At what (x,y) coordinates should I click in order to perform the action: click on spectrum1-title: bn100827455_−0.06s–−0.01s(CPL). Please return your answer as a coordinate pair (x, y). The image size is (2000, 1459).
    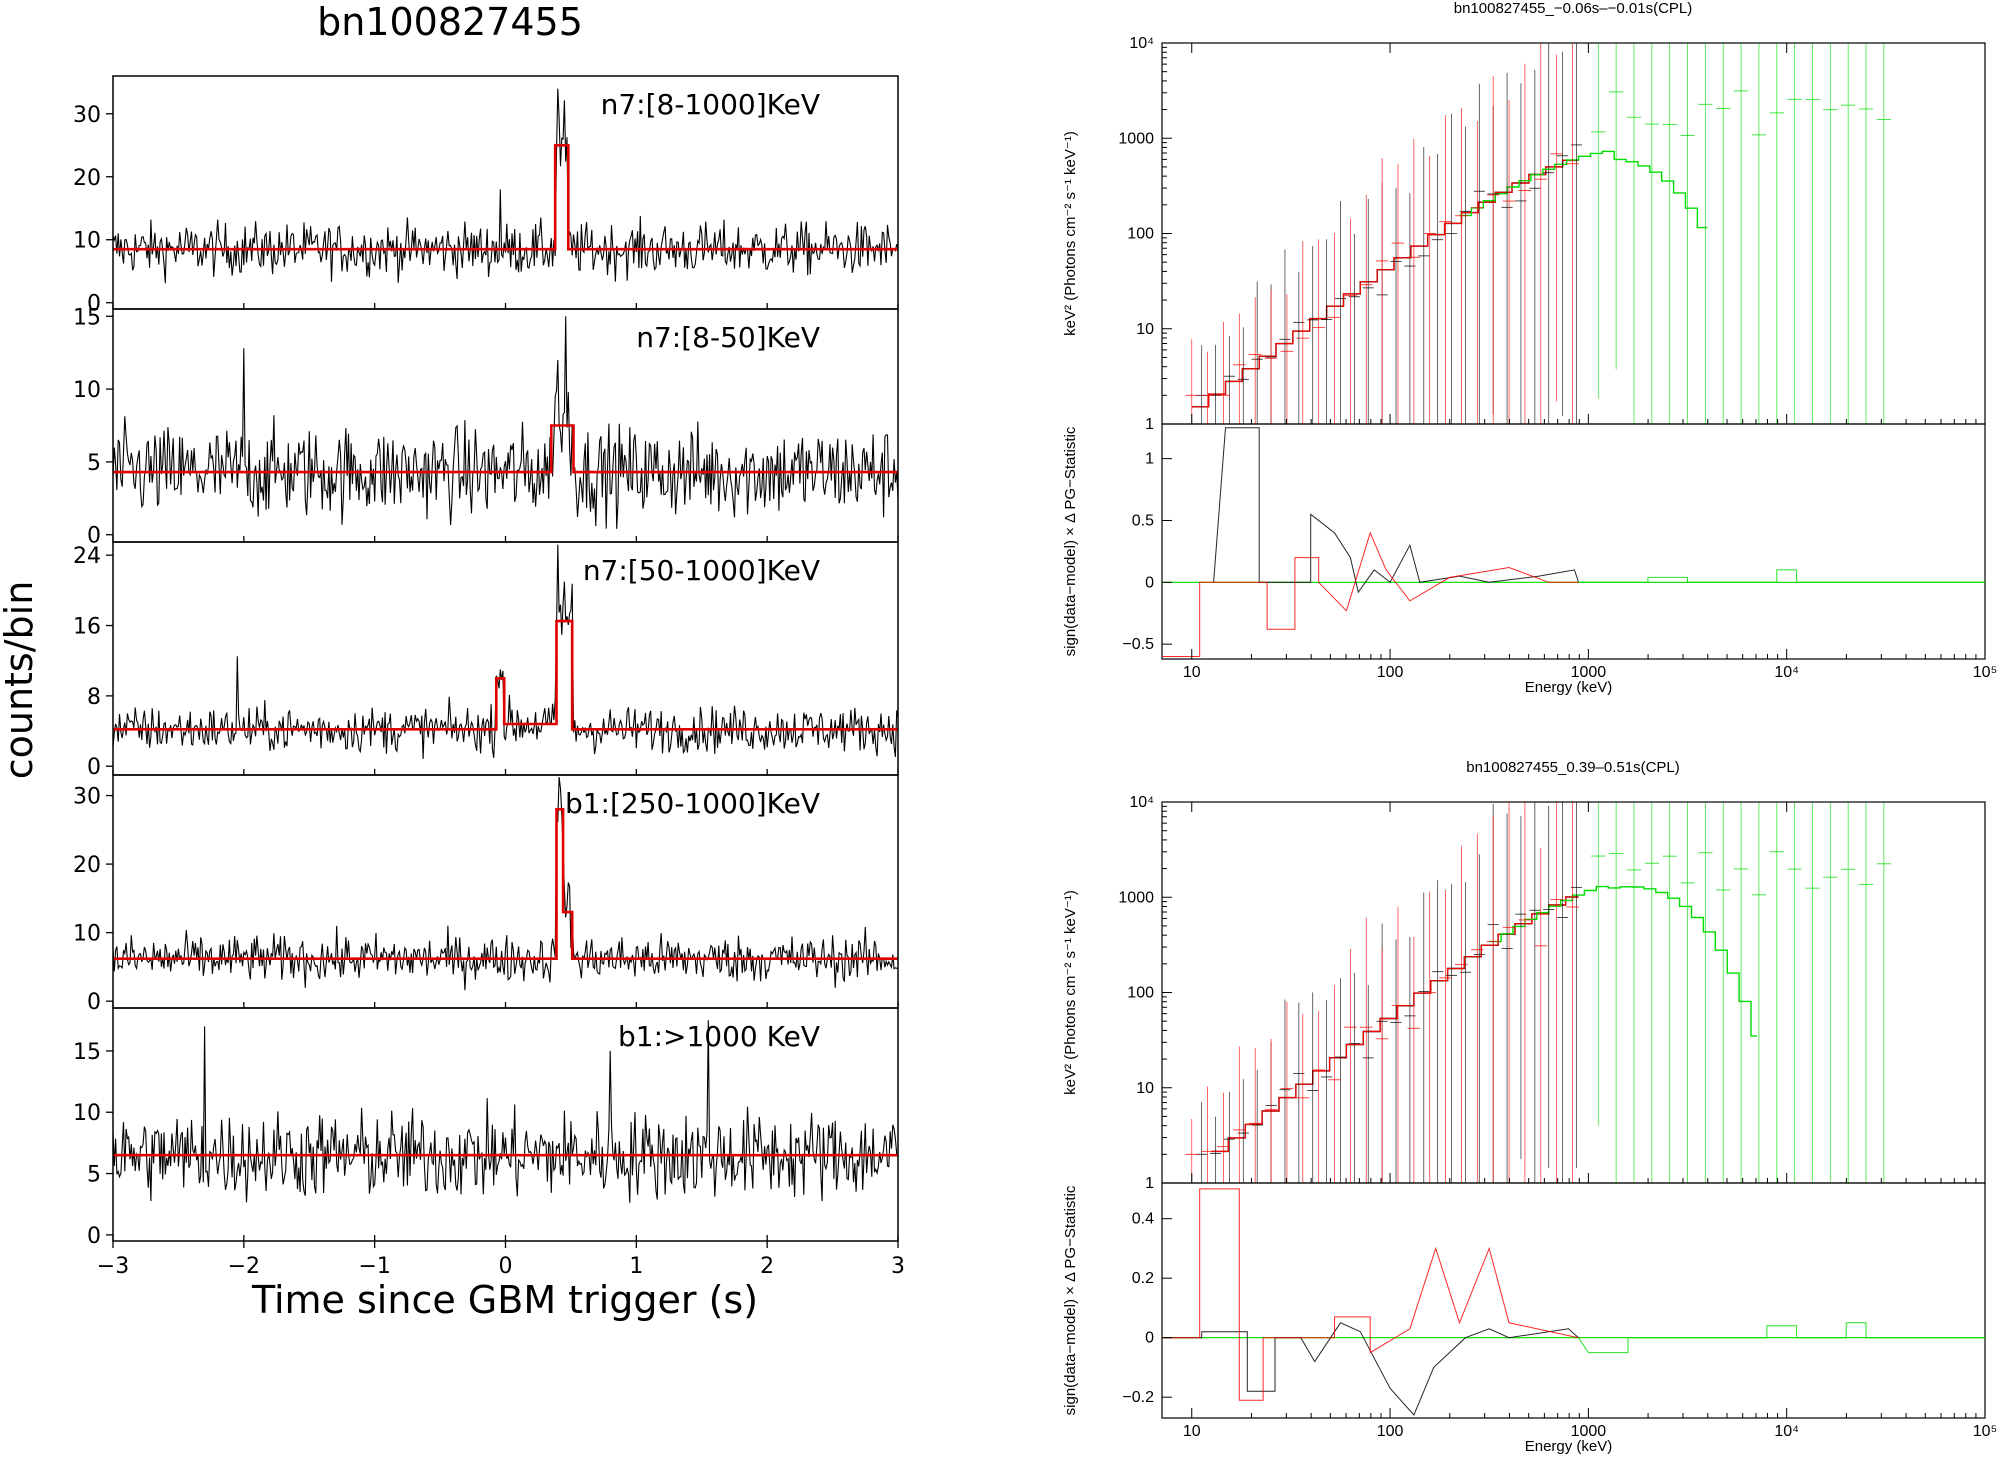
    Looking at the image, I should click on (1573, 8).